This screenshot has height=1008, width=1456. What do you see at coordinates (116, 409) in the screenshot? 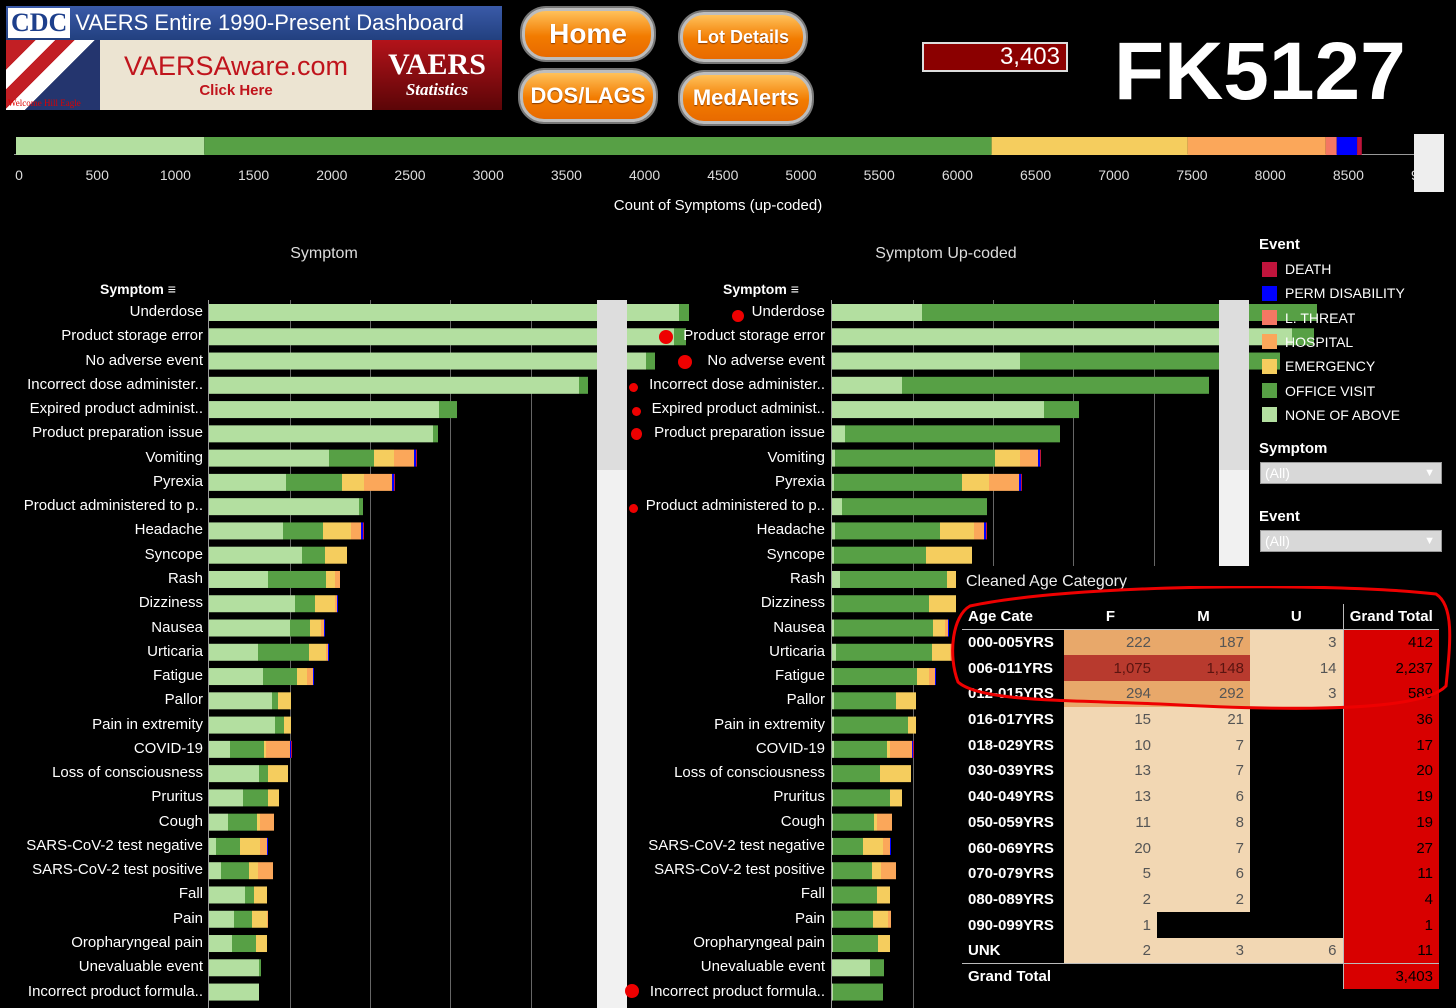
I see `left-symptom-label: Expired product administ..` at bounding box center [116, 409].